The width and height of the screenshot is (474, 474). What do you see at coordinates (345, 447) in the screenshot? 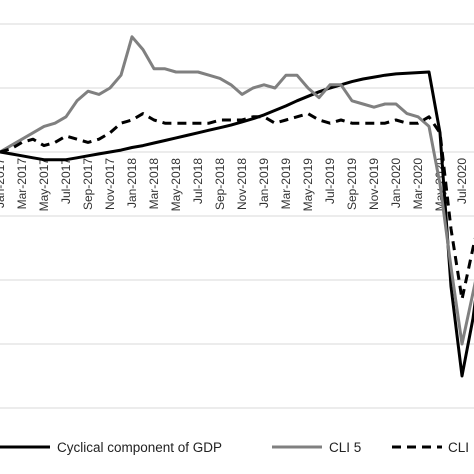
I see `legend-label: CLI 5` at bounding box center [345, 447].